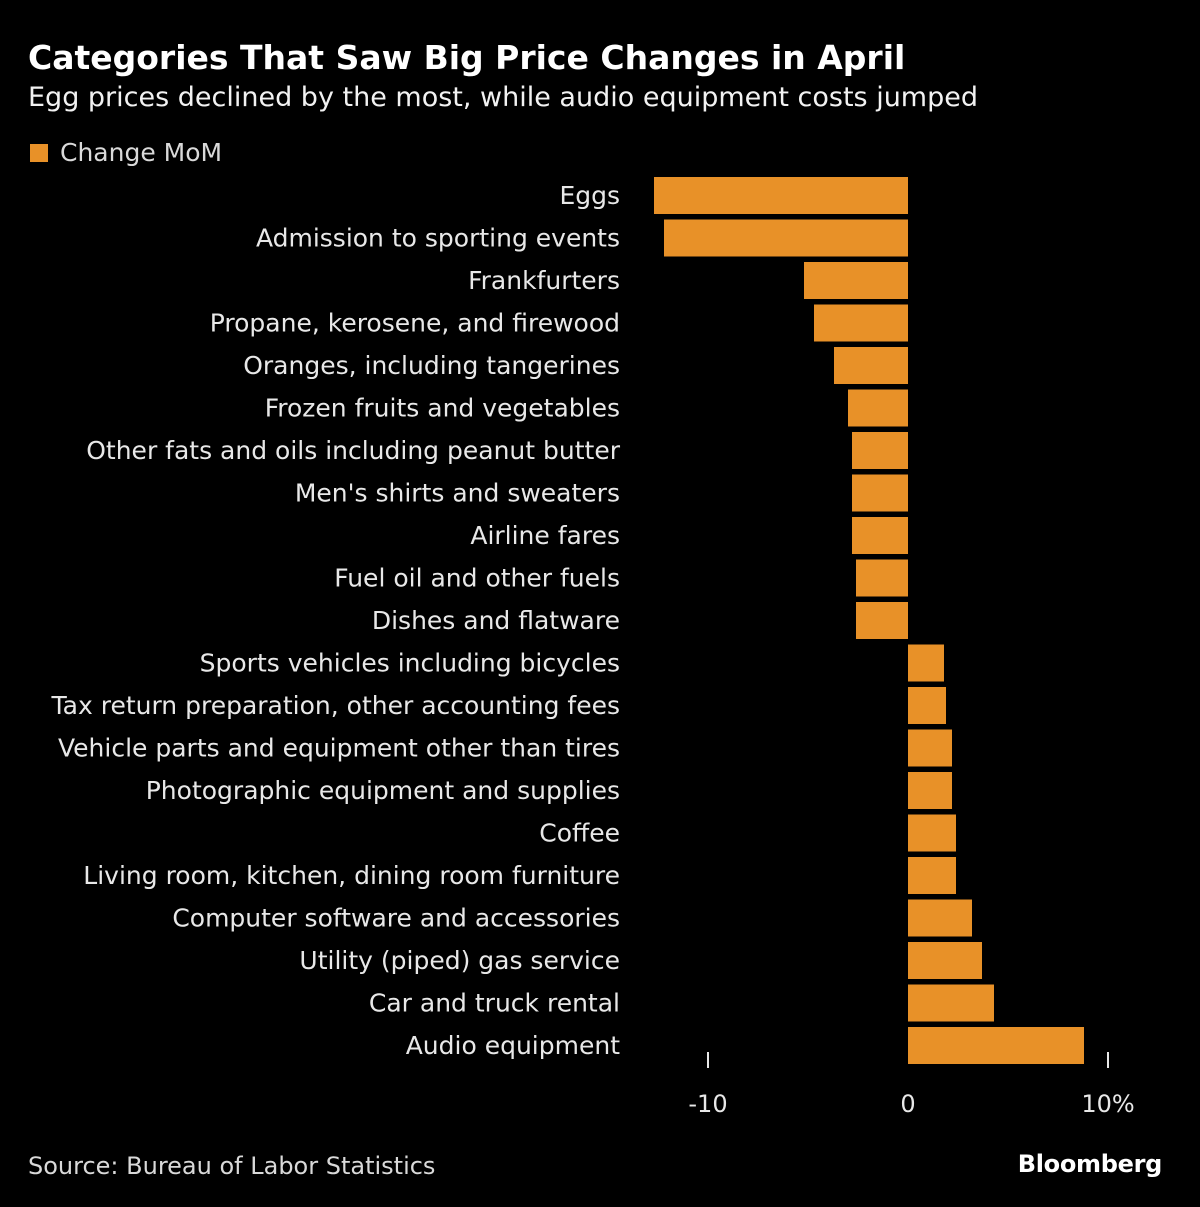 The height and width of the screenshot is (1207, 1200). I want to click on bar-admission-to-sporting-events, so click(786, 238).